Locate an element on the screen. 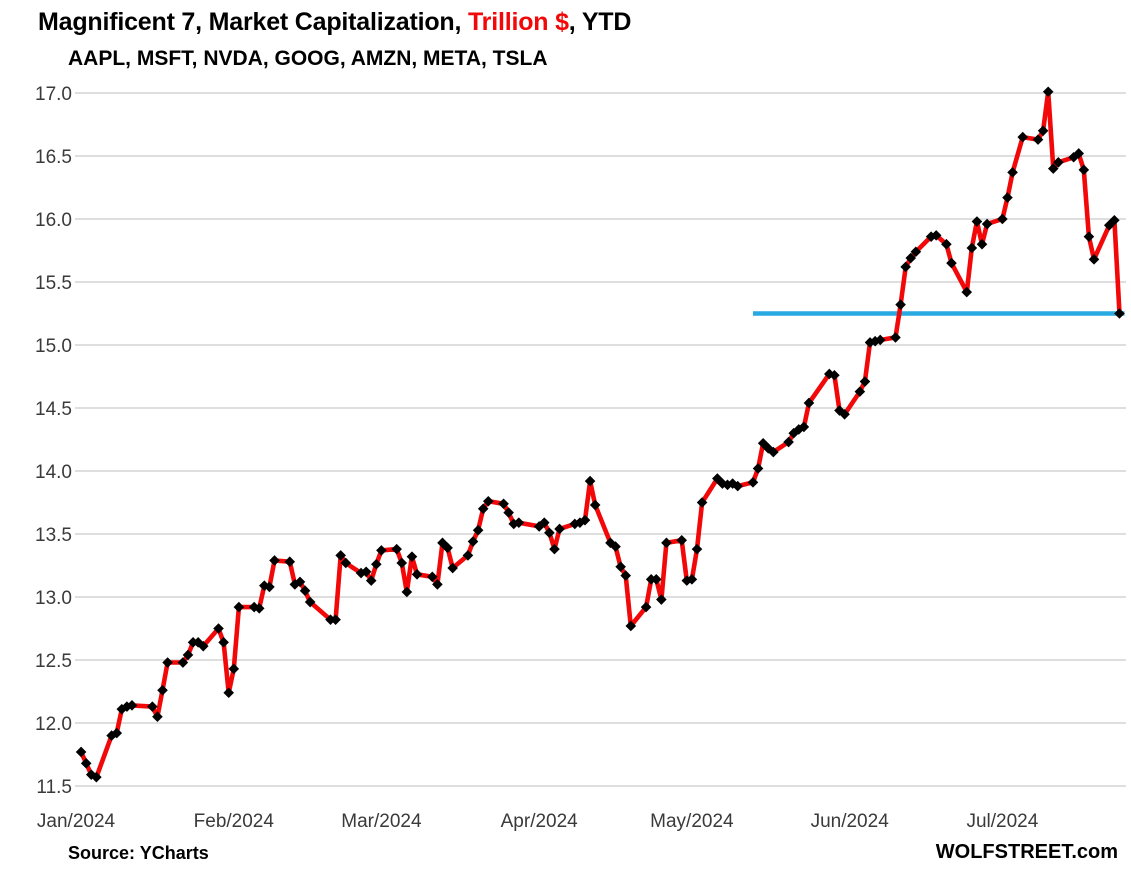 The height and width of the screenshot is (874, 1131). chart-title-suffix: , YTD is located at coordinates (600, 22).